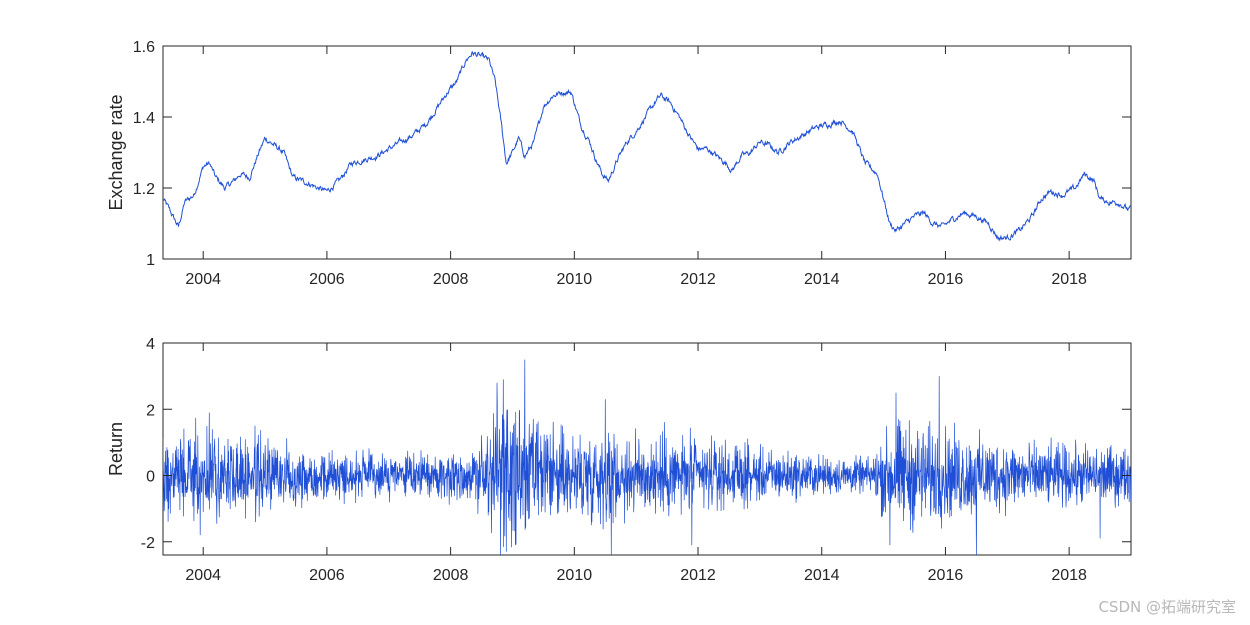 This screenshot has height=625, width=1250. What do you see at coordinates (144, 189) in the screenshot?
I see `y-tick-label: 1.2` at bounding box center [144, 189].